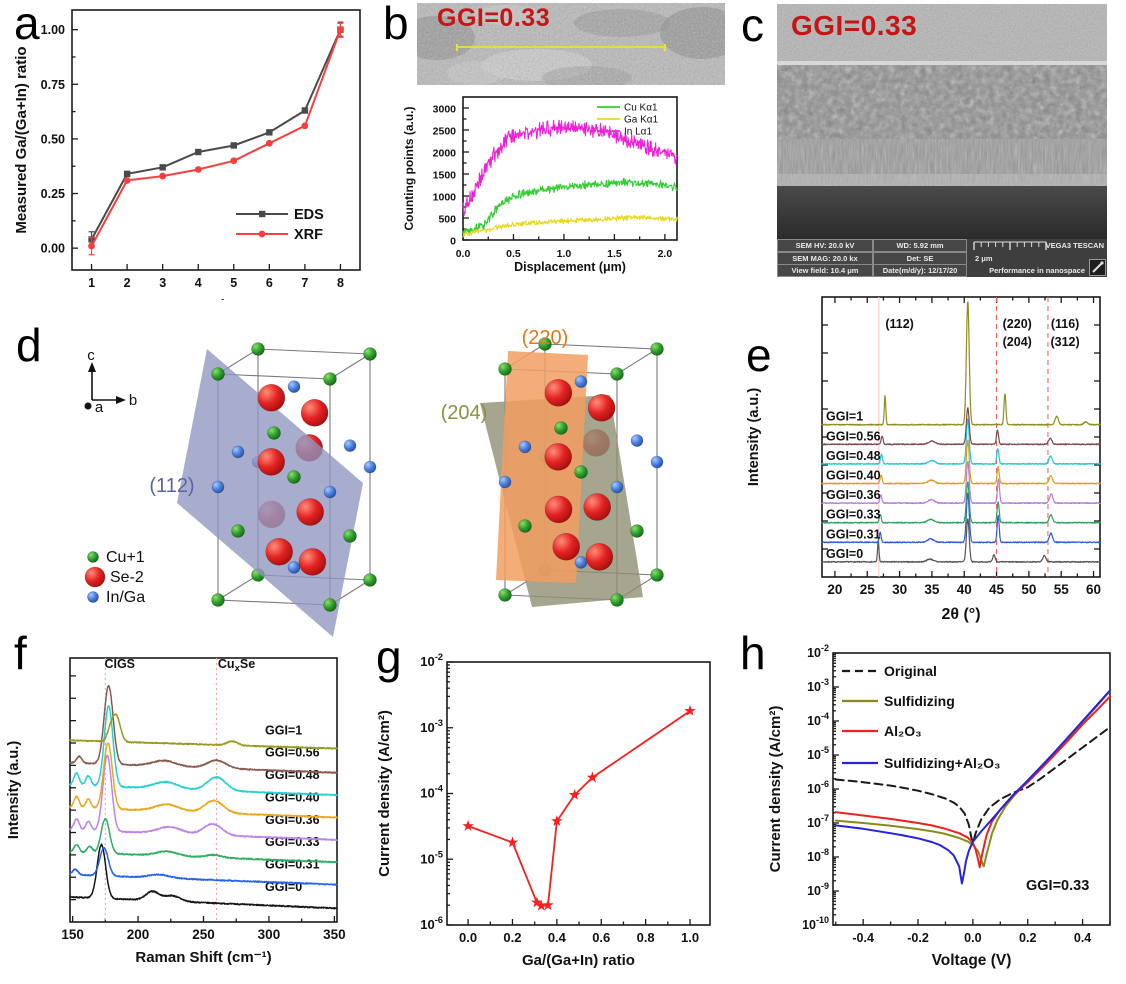 Image resolution: width=1126 pixels, height=984 pixels. What do you see at coordinates (1097, 267) in the screenshot?
I see `tescan-logo-icon` at bounding box center [1097, 267].